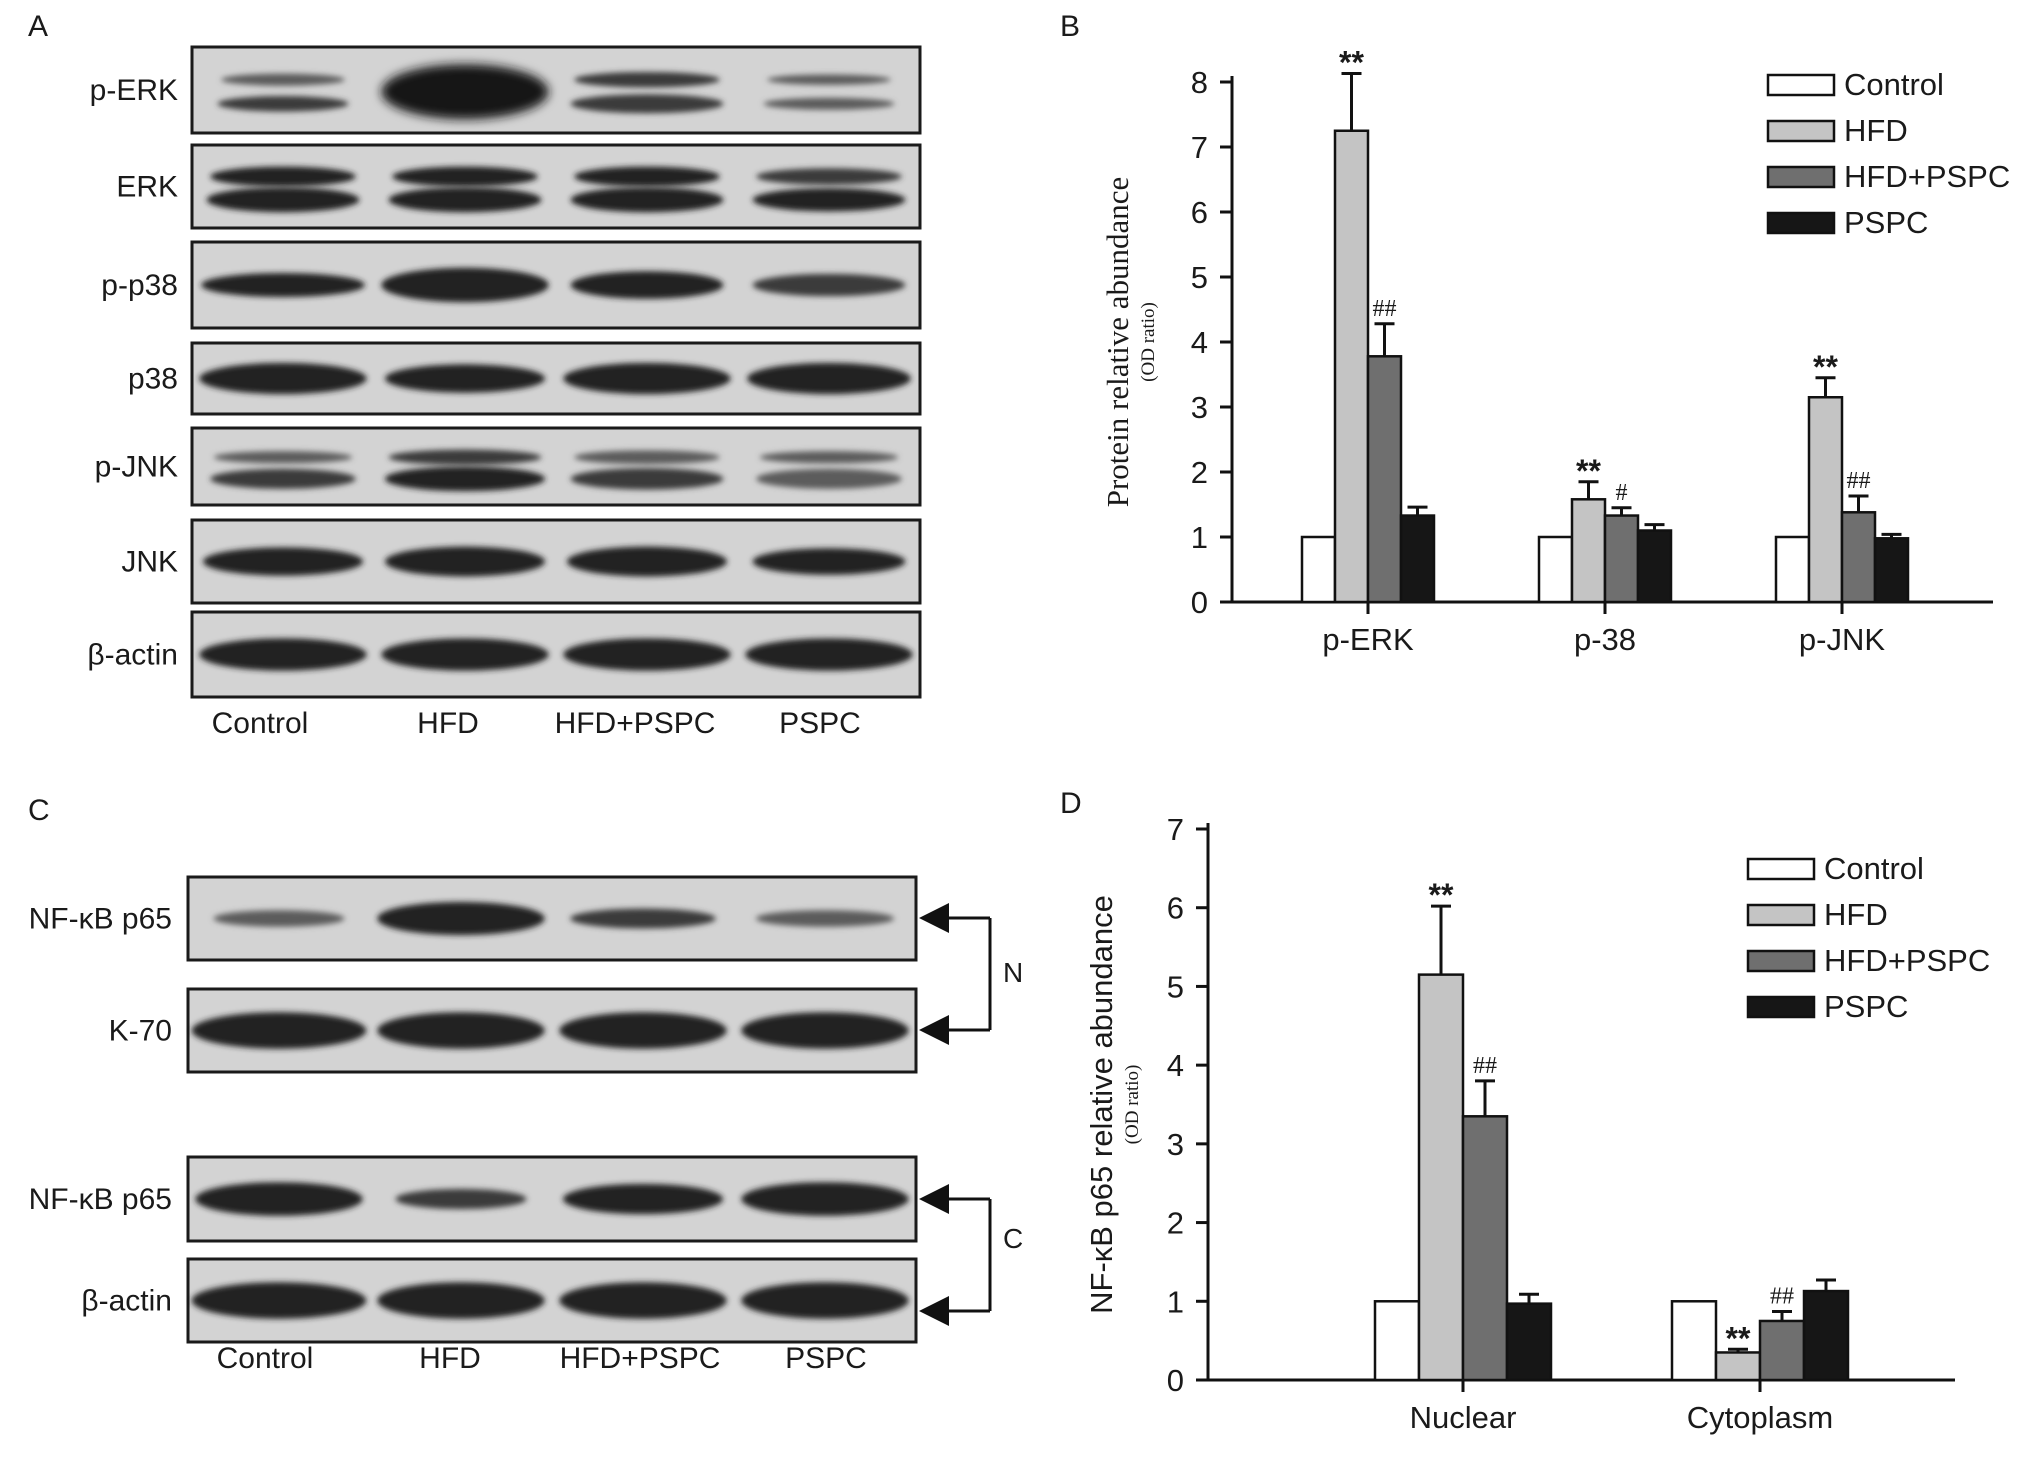  What do you see at coordinates (100, 1199) in the screenshot?
I see `blot-row-label: NF-κB p65` at bounding box center [100, 1199].